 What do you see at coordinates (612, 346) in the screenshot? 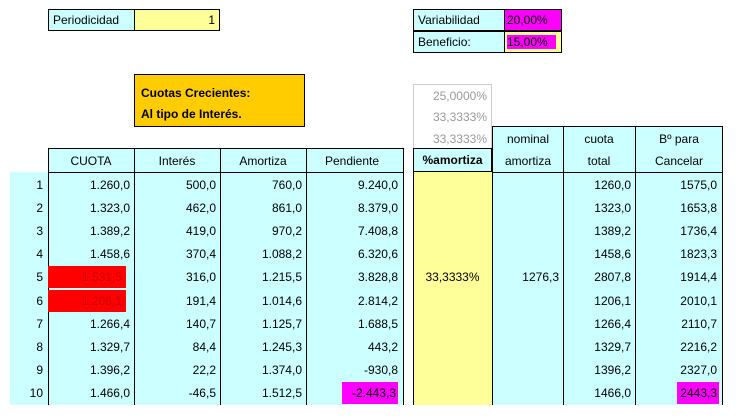
I see `cell-cuota-total: 1329,7` at bounding box center [612, 346].